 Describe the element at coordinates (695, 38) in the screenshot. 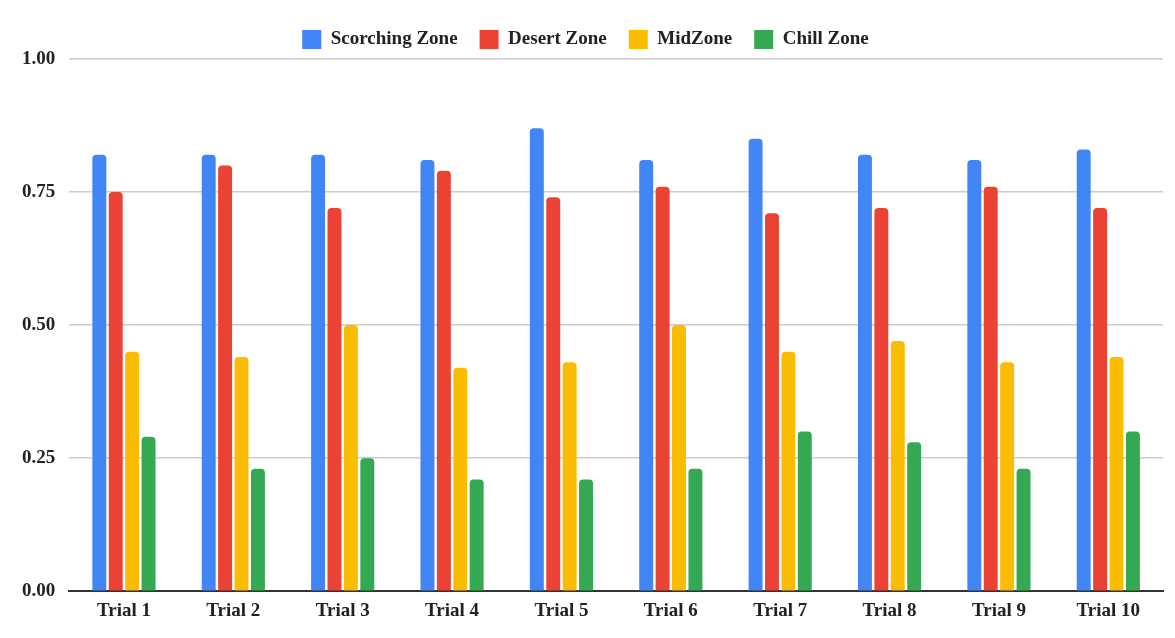

I see `legend-label: MidZone` at that location.